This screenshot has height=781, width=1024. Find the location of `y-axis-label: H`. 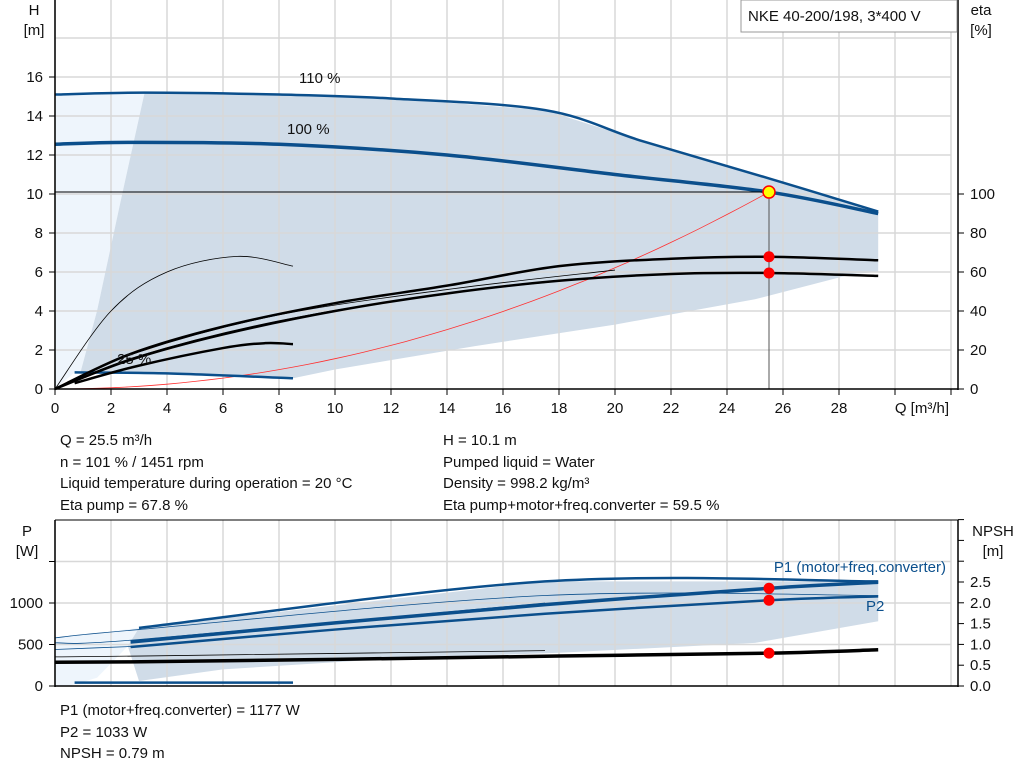

y-axis-label: H is located at coordinates (34, 10).